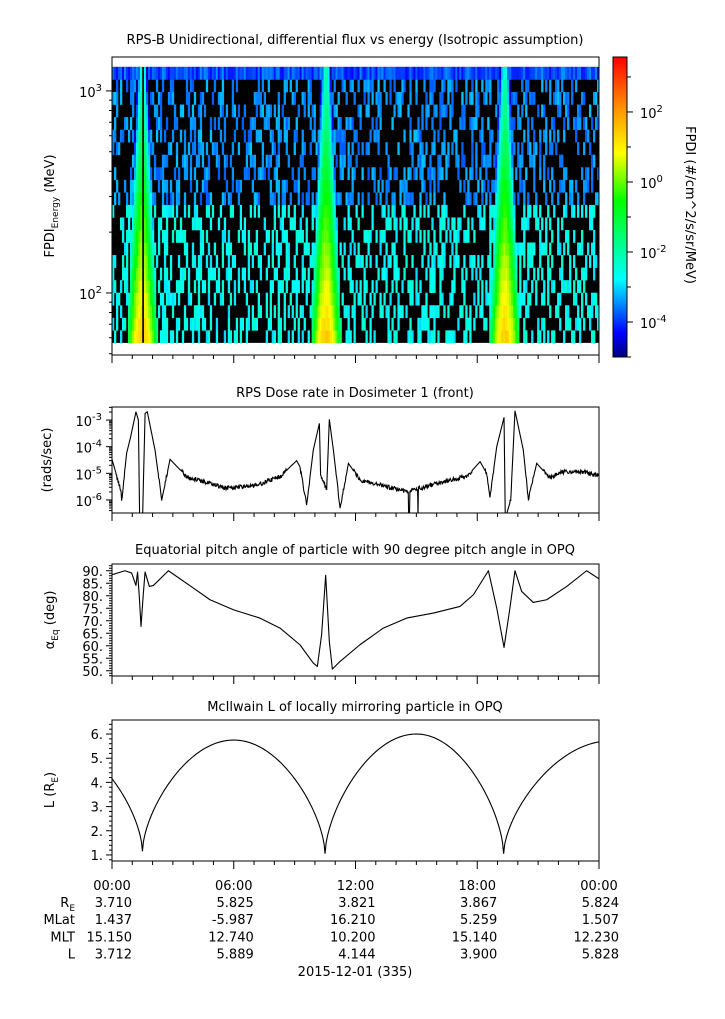  I want to click on pitch-tick-label: 90., so click(92, 572).